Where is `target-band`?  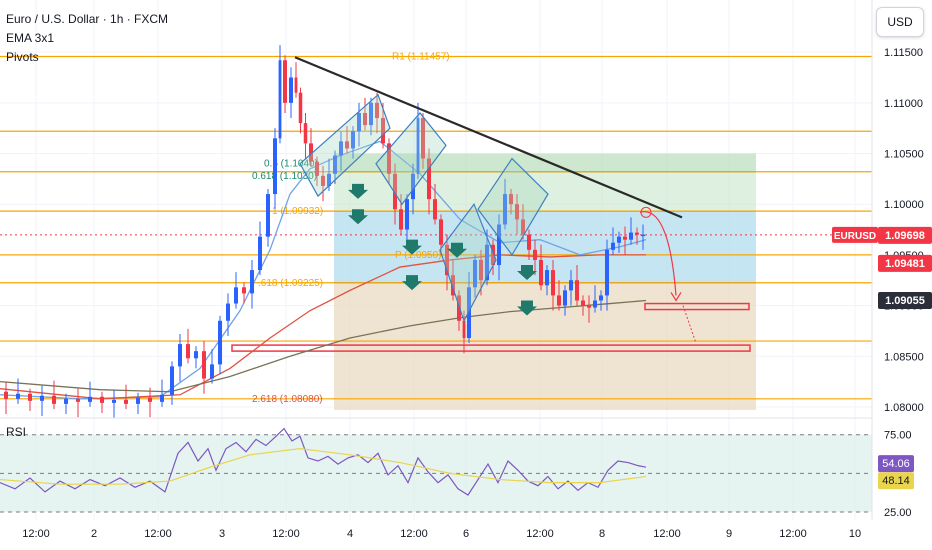 target-band is located at coordinates (697, 306).